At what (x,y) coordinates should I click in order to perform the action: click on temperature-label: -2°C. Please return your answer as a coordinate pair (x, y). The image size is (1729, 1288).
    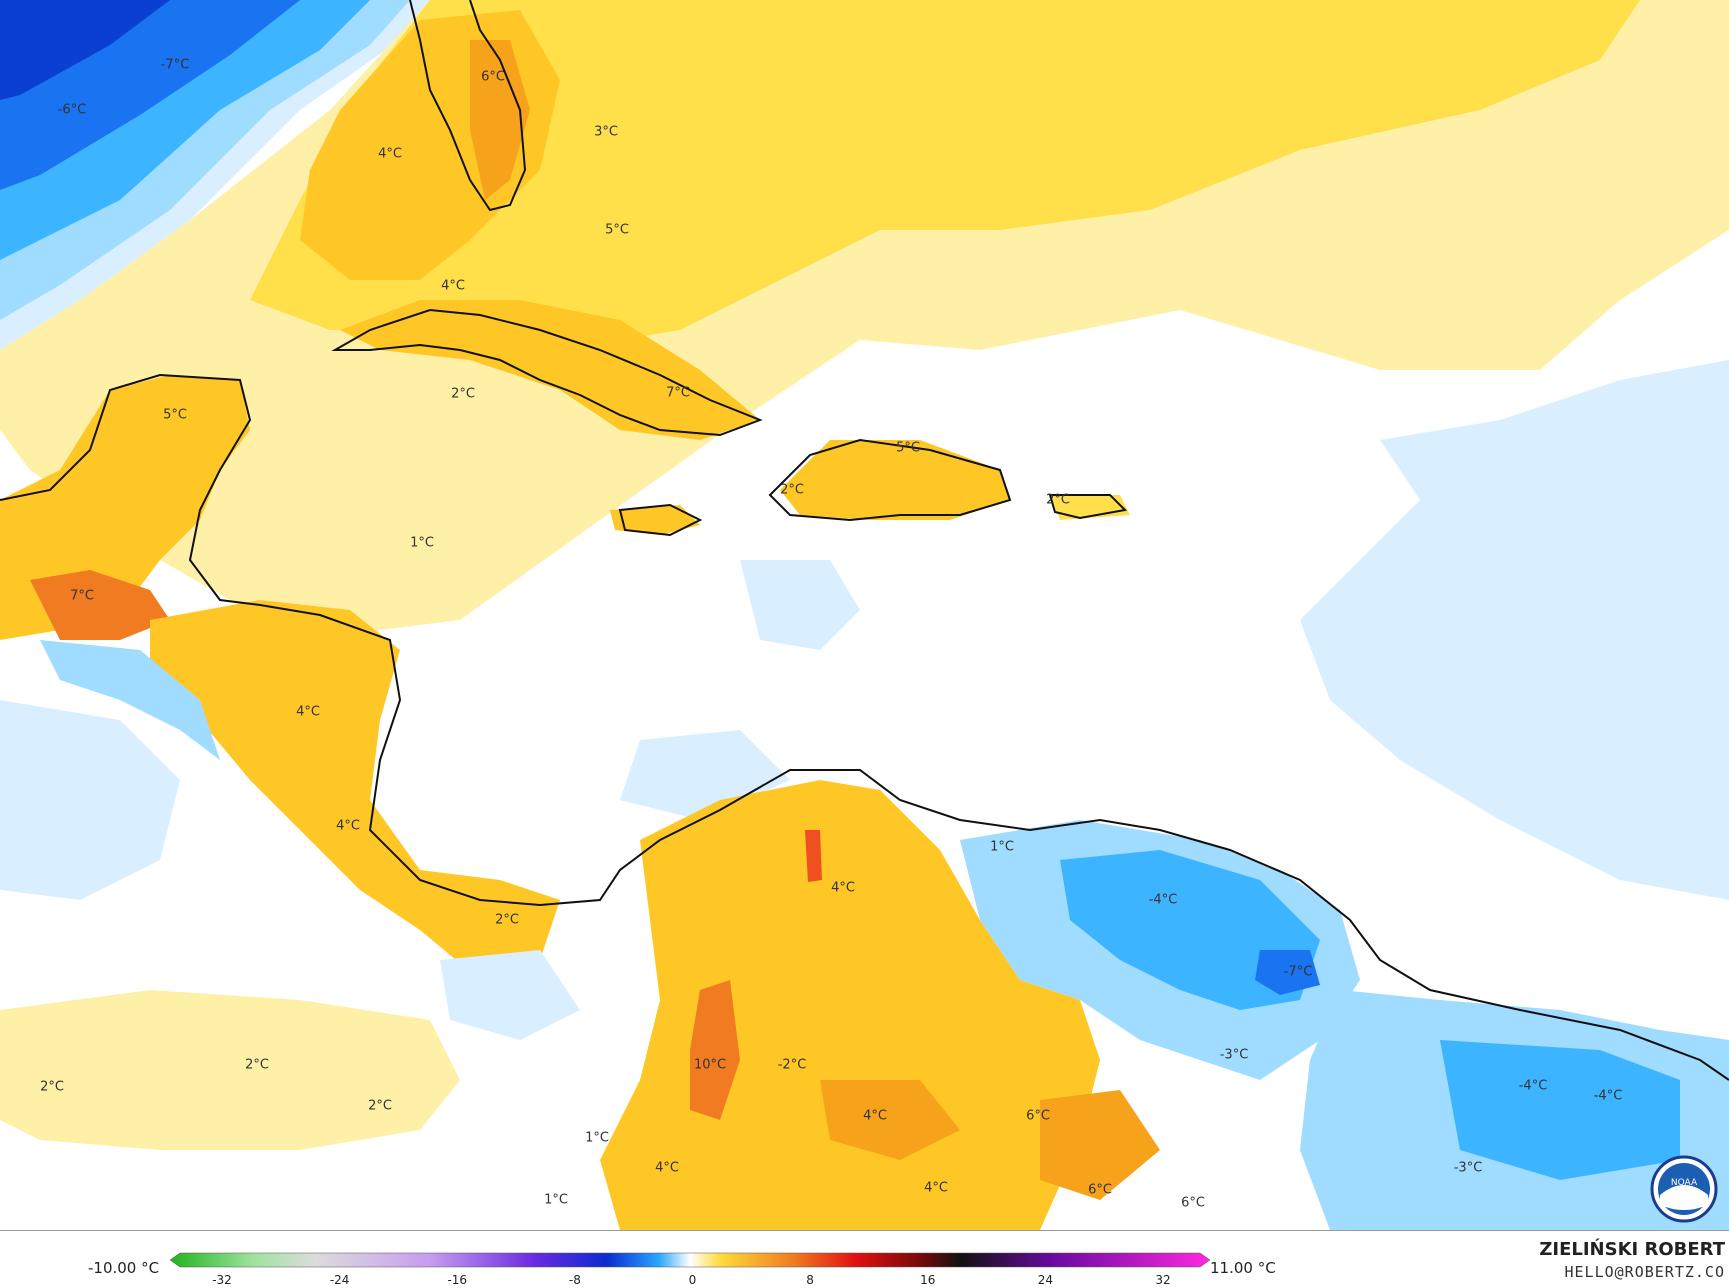
    Looking at the image, I should click on (792, 1065).